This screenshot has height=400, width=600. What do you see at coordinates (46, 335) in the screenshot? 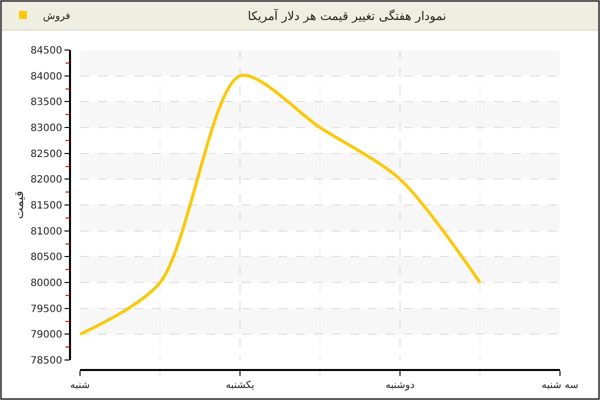
I see `y-tick-label: 79000` at bounding box center [46, 335].